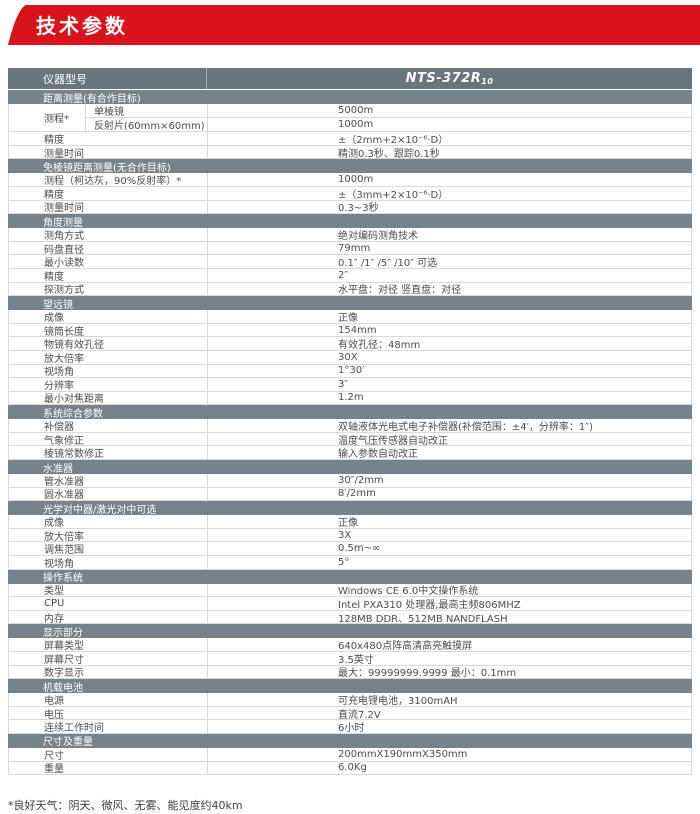  Describe the element at coordinates (108, 644) in the screenshot. I see `spec-label: 屏幕类型` at that location.